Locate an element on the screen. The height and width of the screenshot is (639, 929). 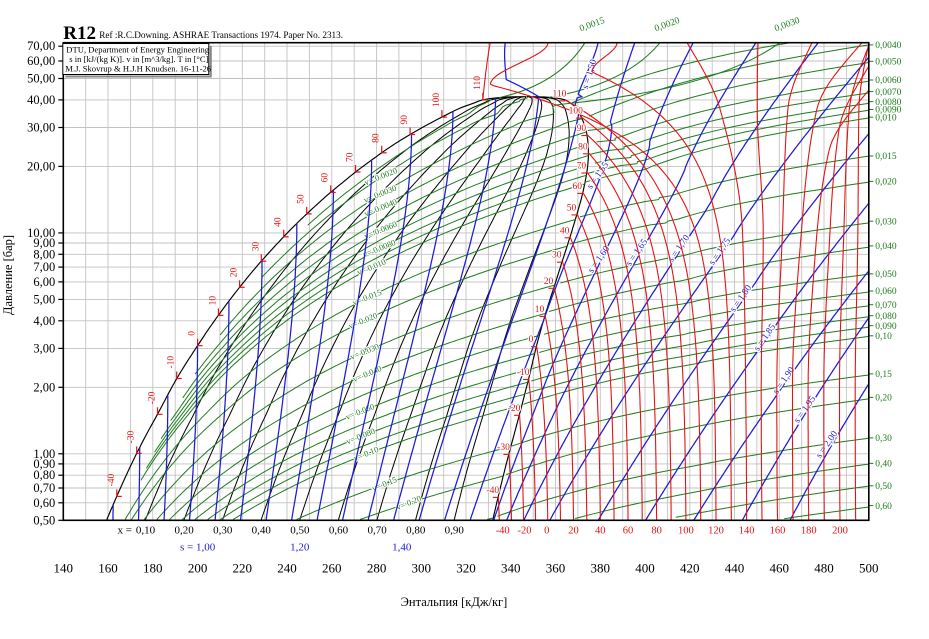
svg-text: 60,00 is located at coordinates (41, 61).